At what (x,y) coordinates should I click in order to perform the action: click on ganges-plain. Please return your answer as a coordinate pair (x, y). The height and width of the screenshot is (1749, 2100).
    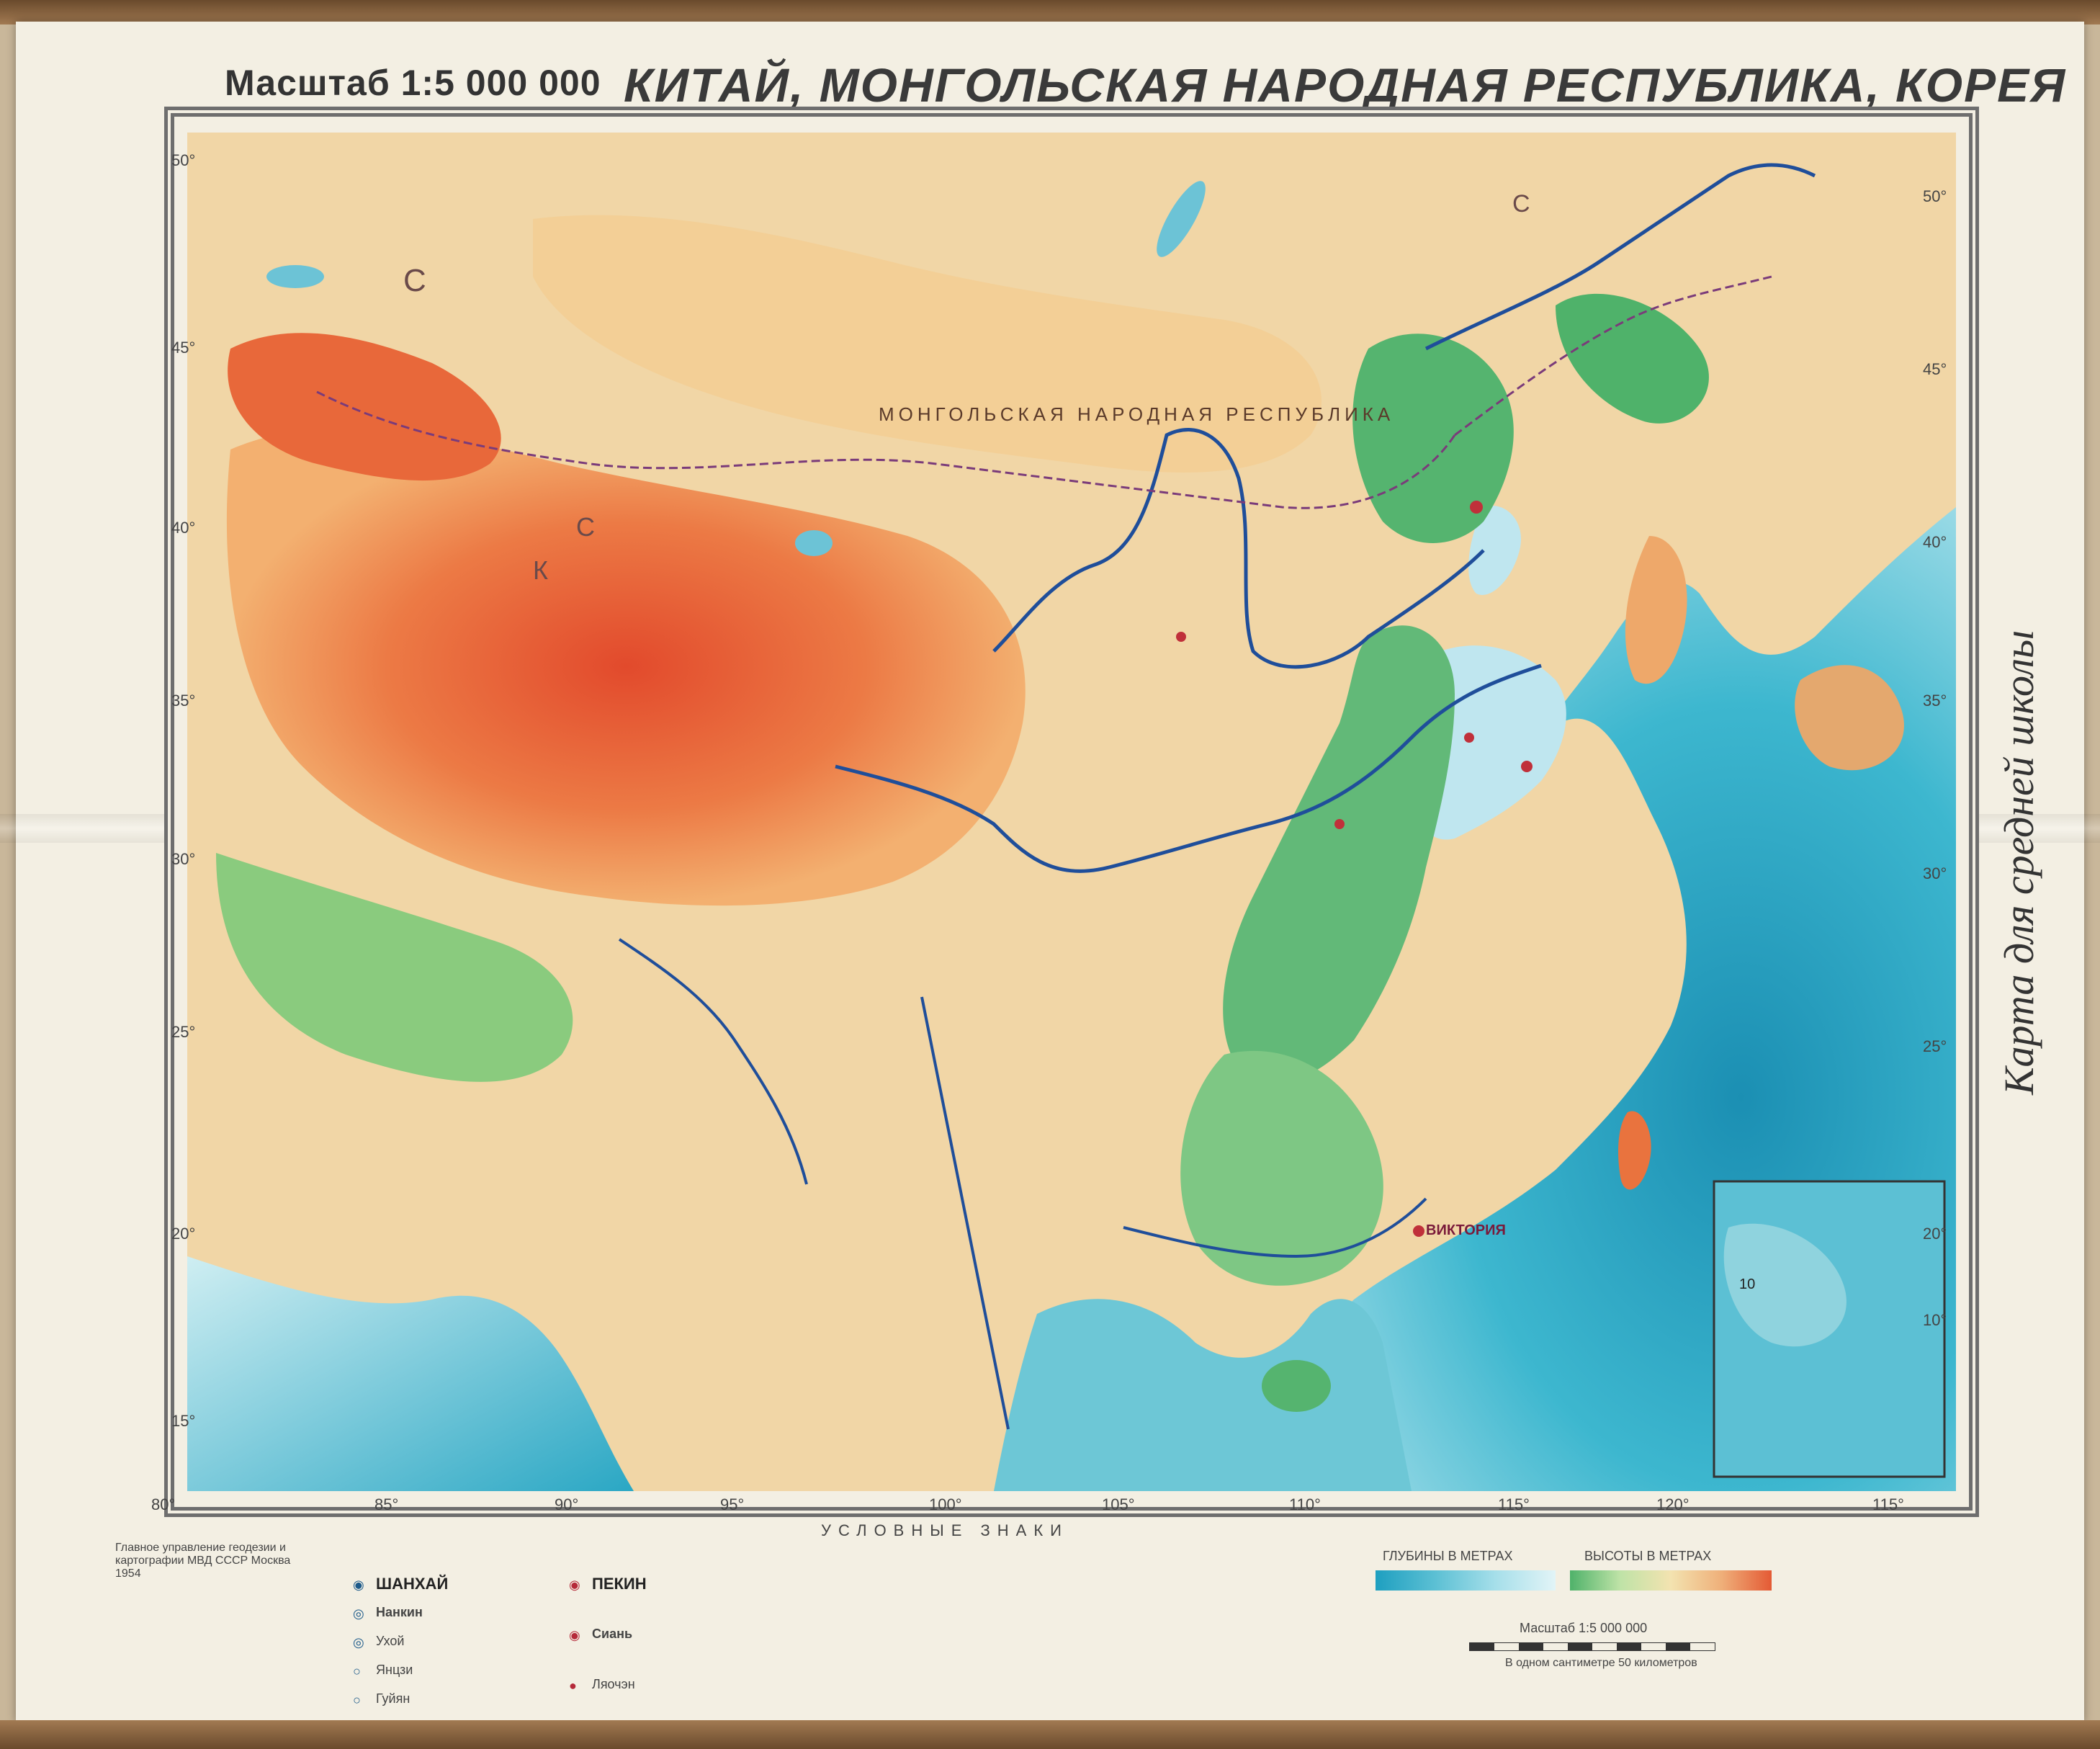
    Looking at the image, I should click on (395, 967).